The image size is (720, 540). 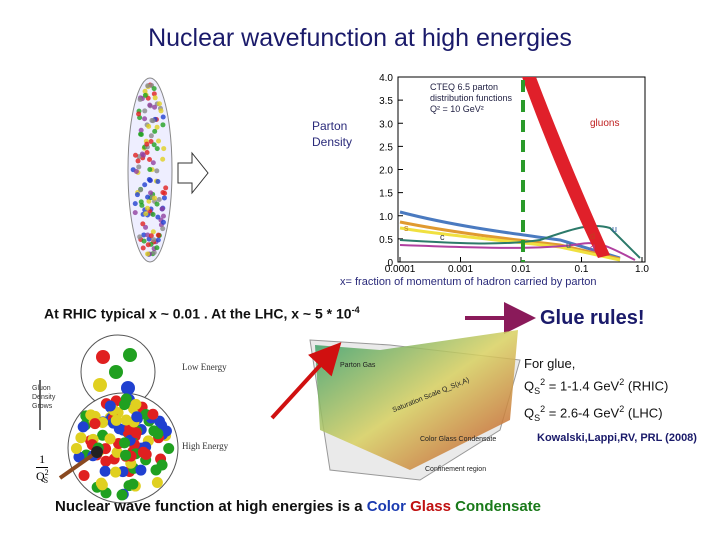 What do you see at coordinates (592, 318) in the screenshot?
I see `glue-rules: Glue rules!` at bounding box center [592, 318].